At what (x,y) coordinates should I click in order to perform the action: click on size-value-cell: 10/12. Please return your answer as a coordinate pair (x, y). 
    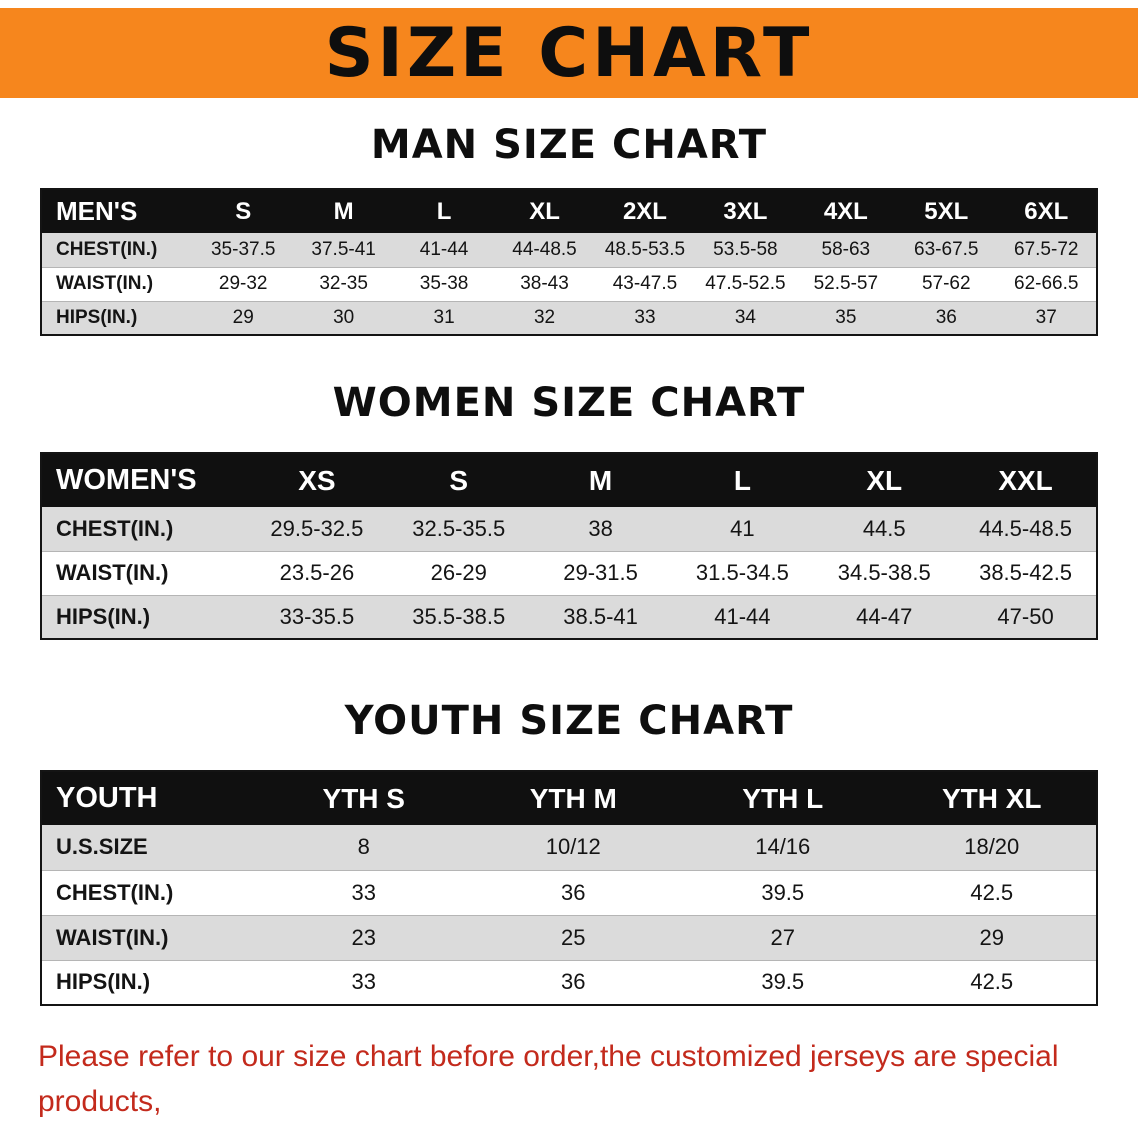
    Looking at the image, I should click on (573, 847).